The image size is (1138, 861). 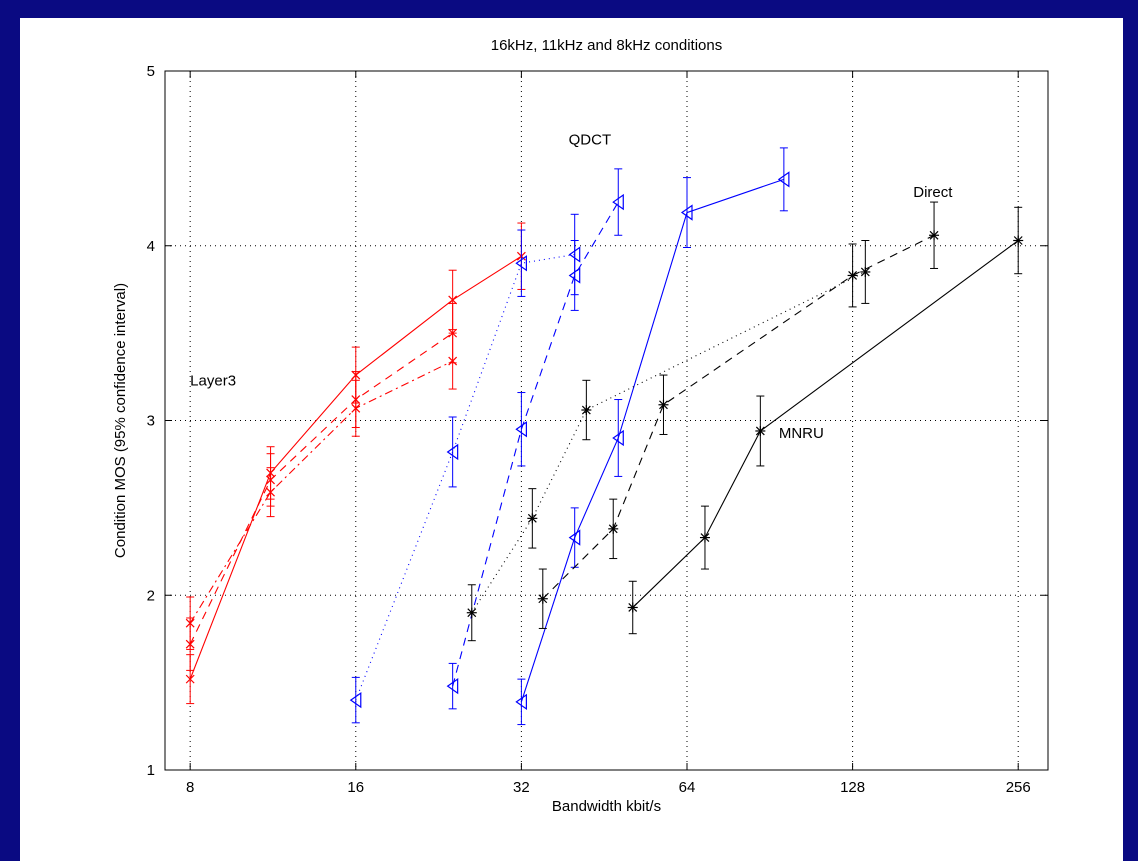 I want to click on series-qdct-dashed, so click(x=535, y=439).